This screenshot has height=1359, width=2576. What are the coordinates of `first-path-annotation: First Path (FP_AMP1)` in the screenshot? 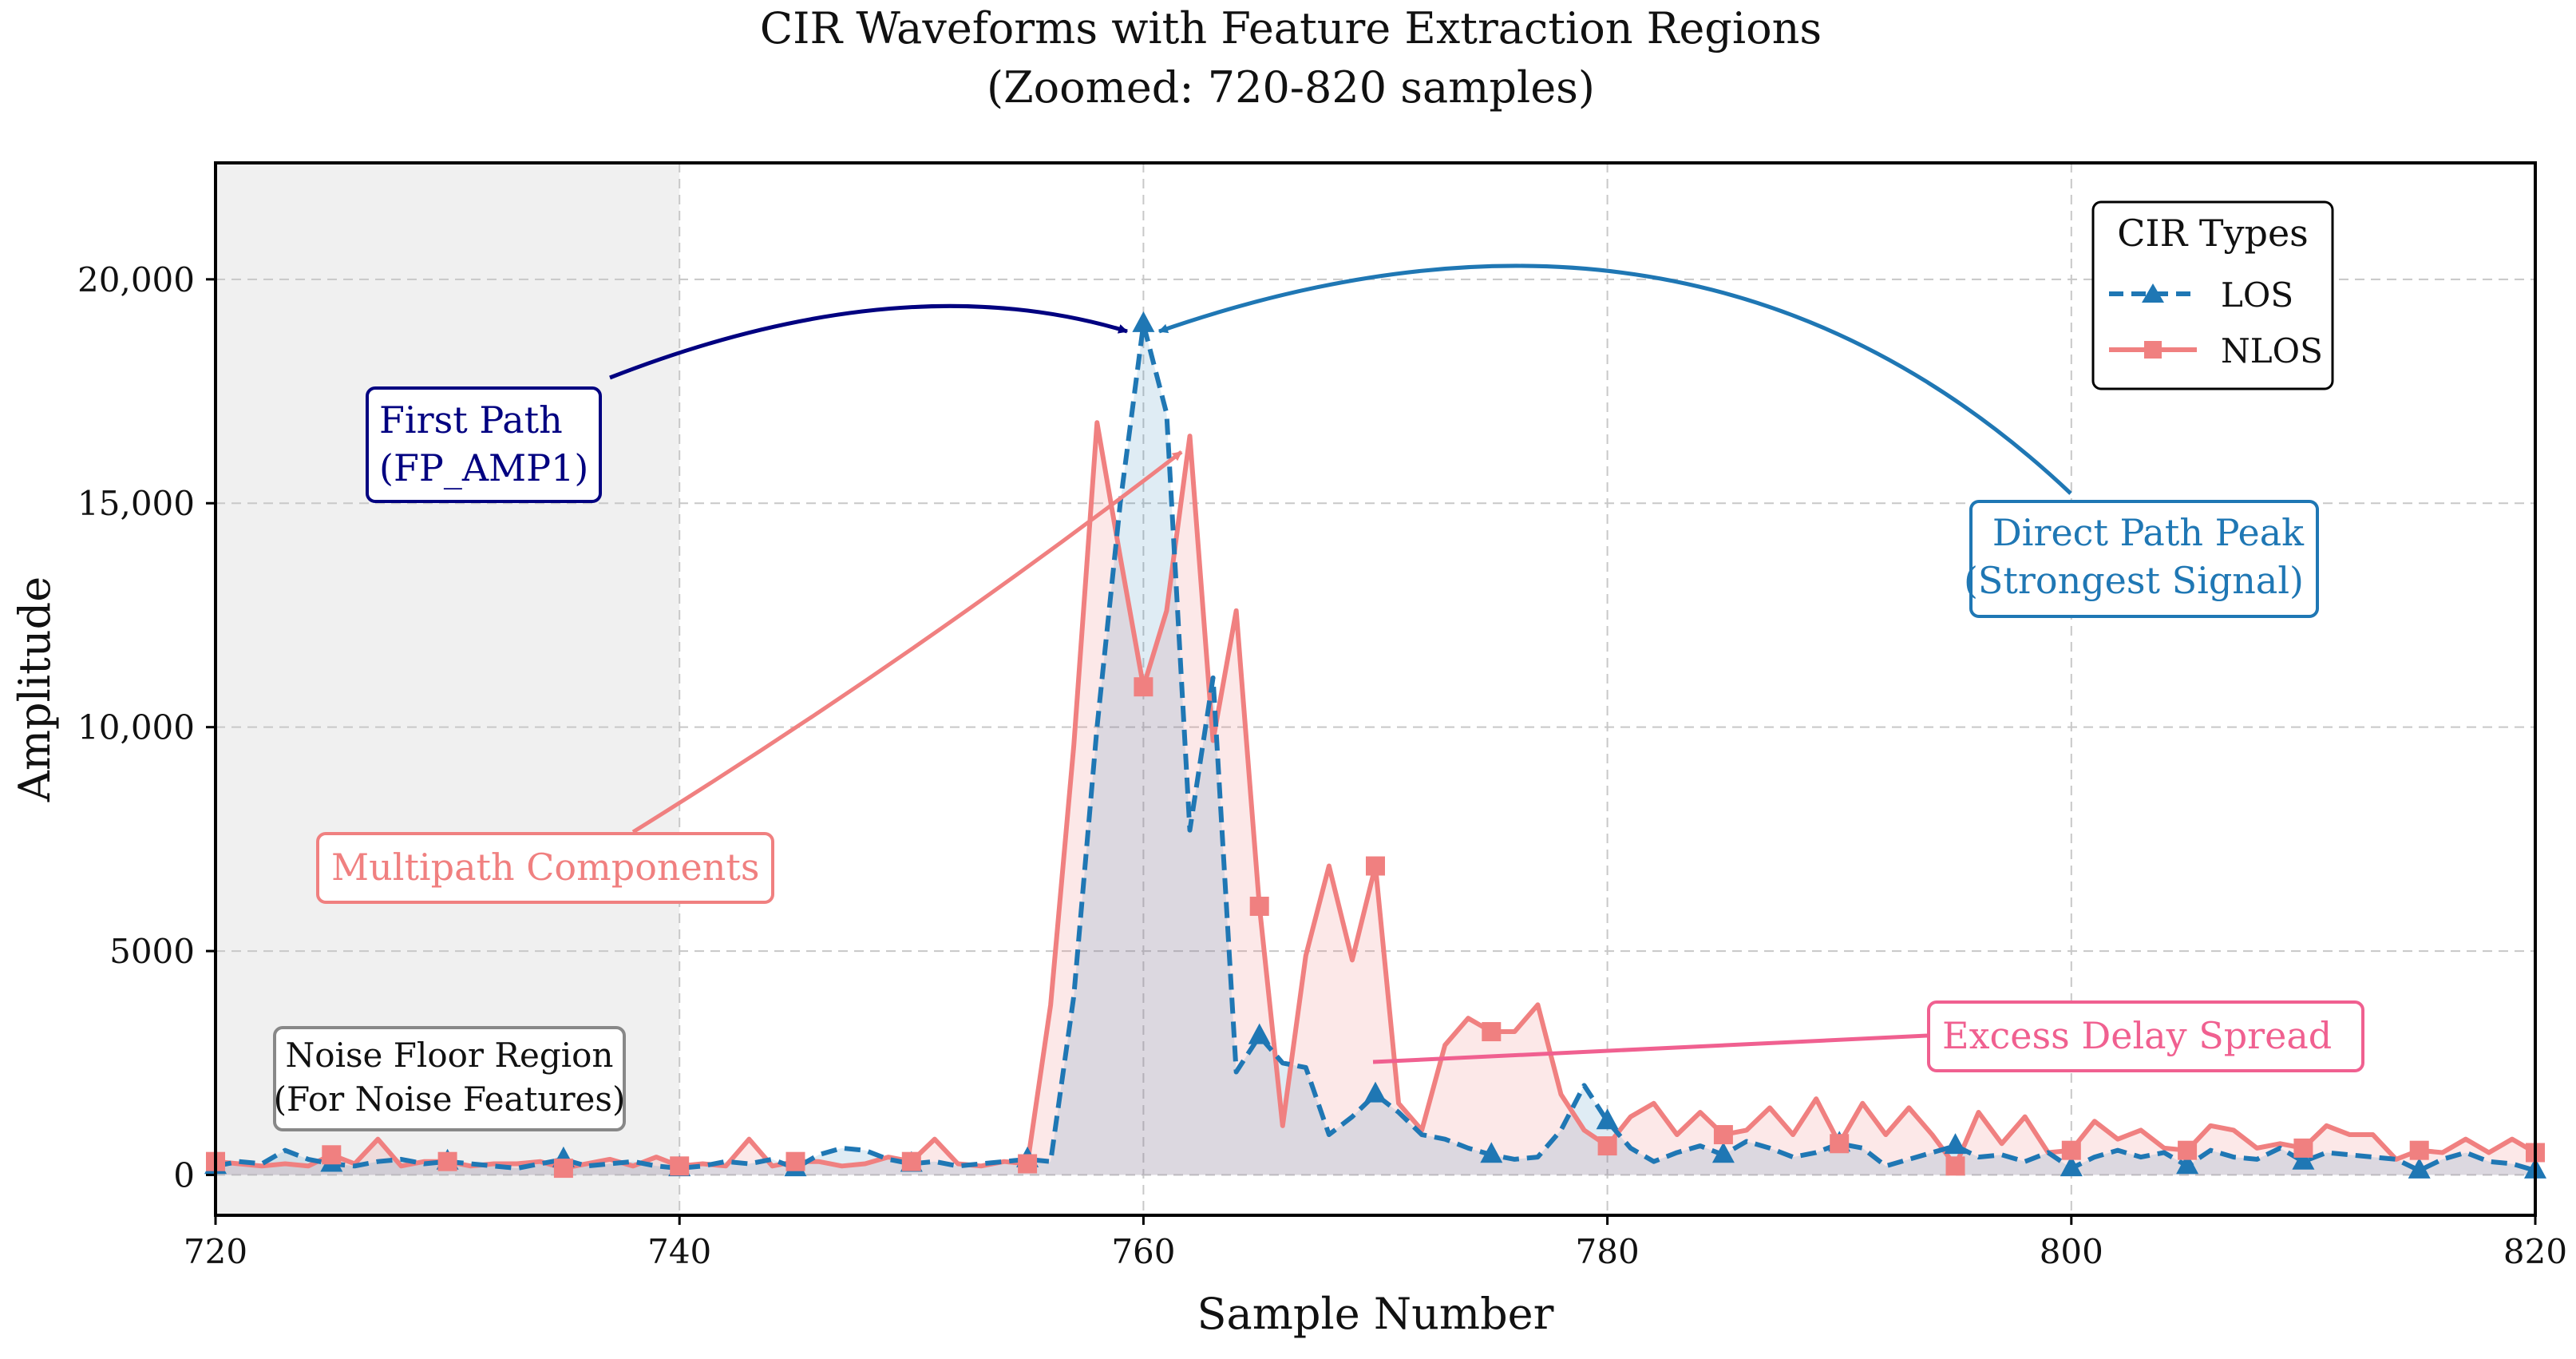 It's located at (484, 445).